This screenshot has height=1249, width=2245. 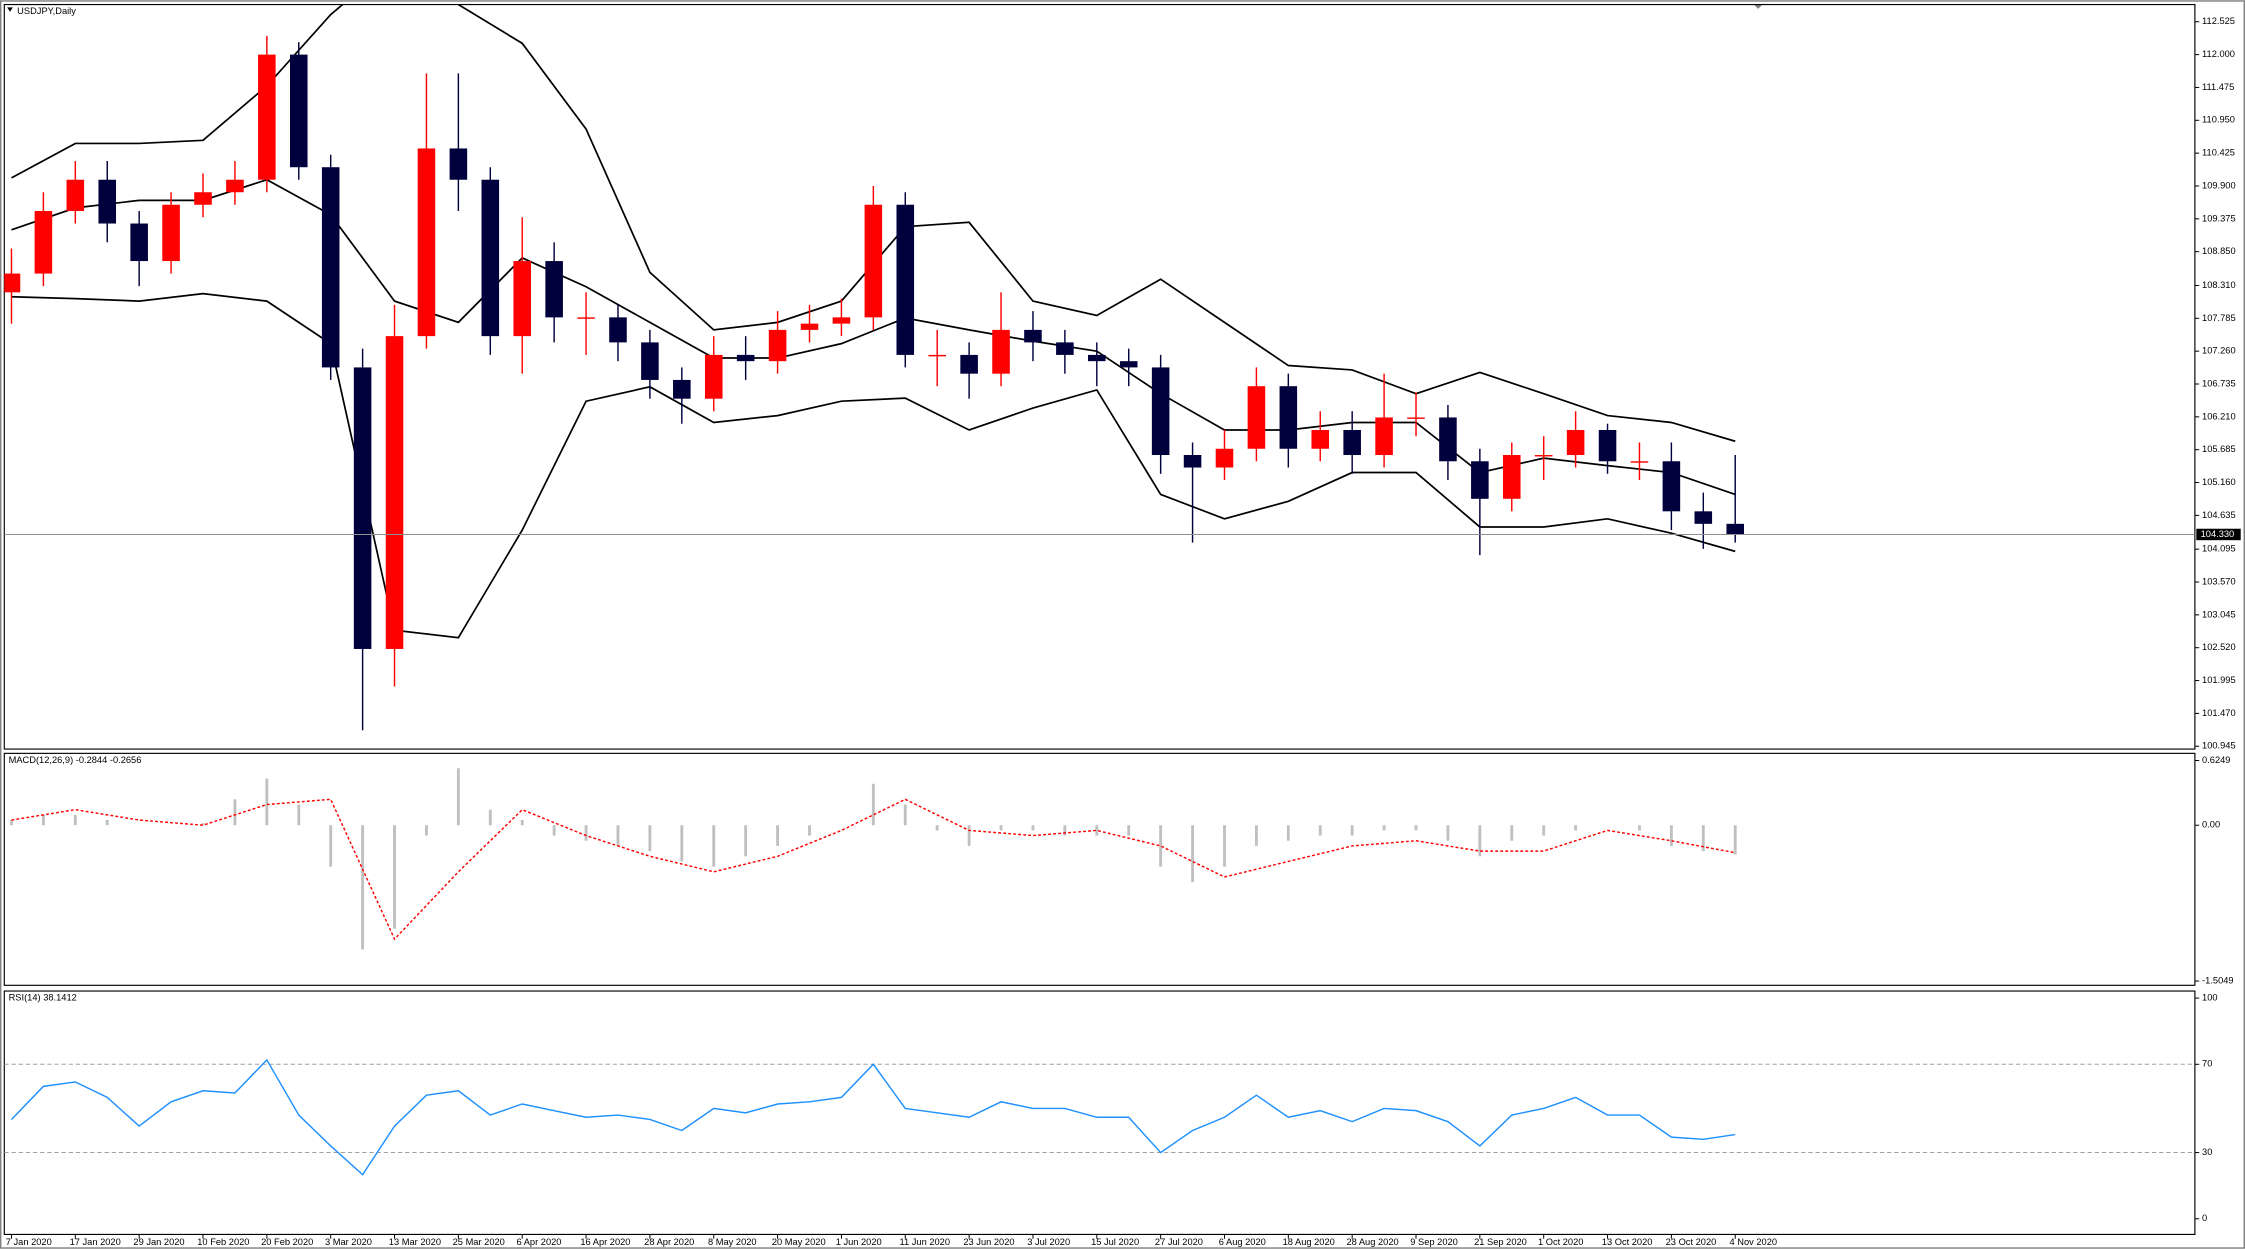 I want to click on x-tick-label: 3 Mar 2020, so click(x=348, y=1242).